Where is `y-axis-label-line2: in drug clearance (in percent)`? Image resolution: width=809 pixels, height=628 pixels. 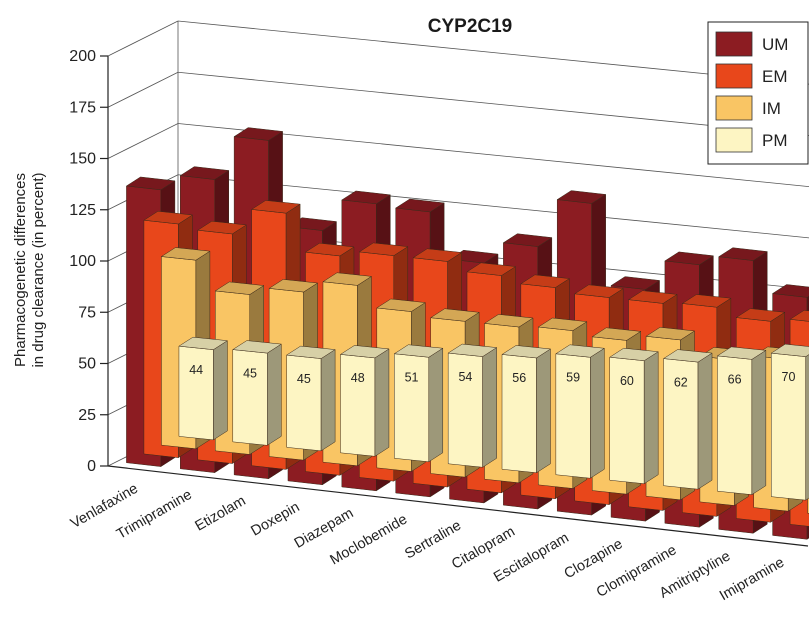 y-axis-label-line2: in drug clearance (in percent) is located at coordinates (38, 269).